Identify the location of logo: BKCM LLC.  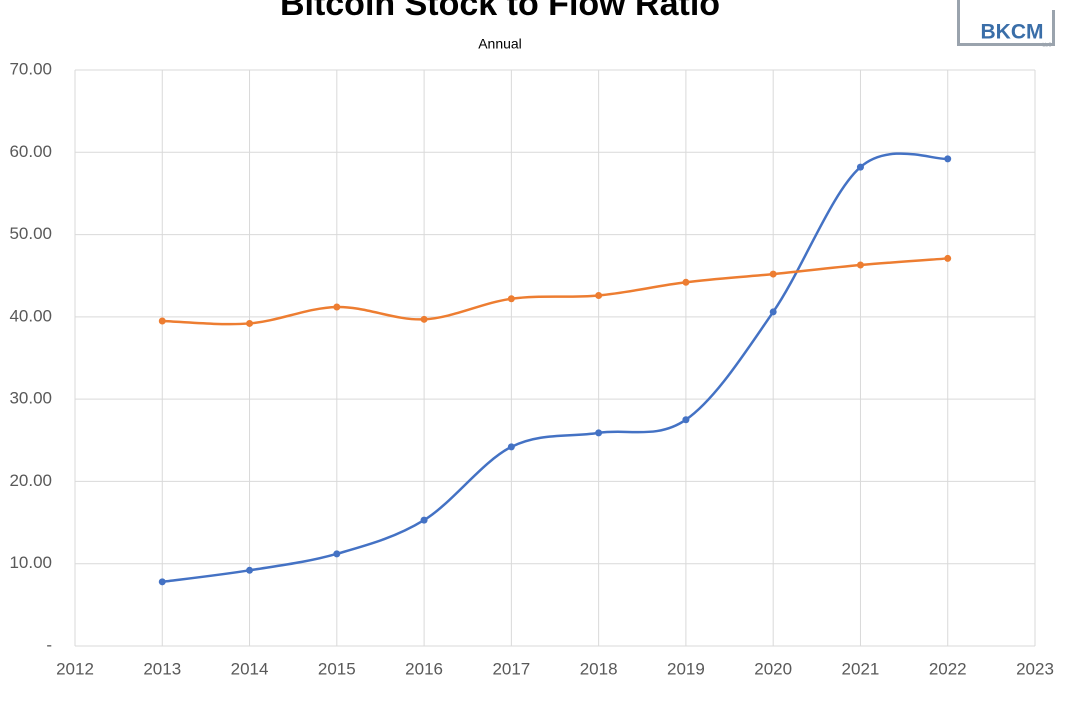
(1006, 24).